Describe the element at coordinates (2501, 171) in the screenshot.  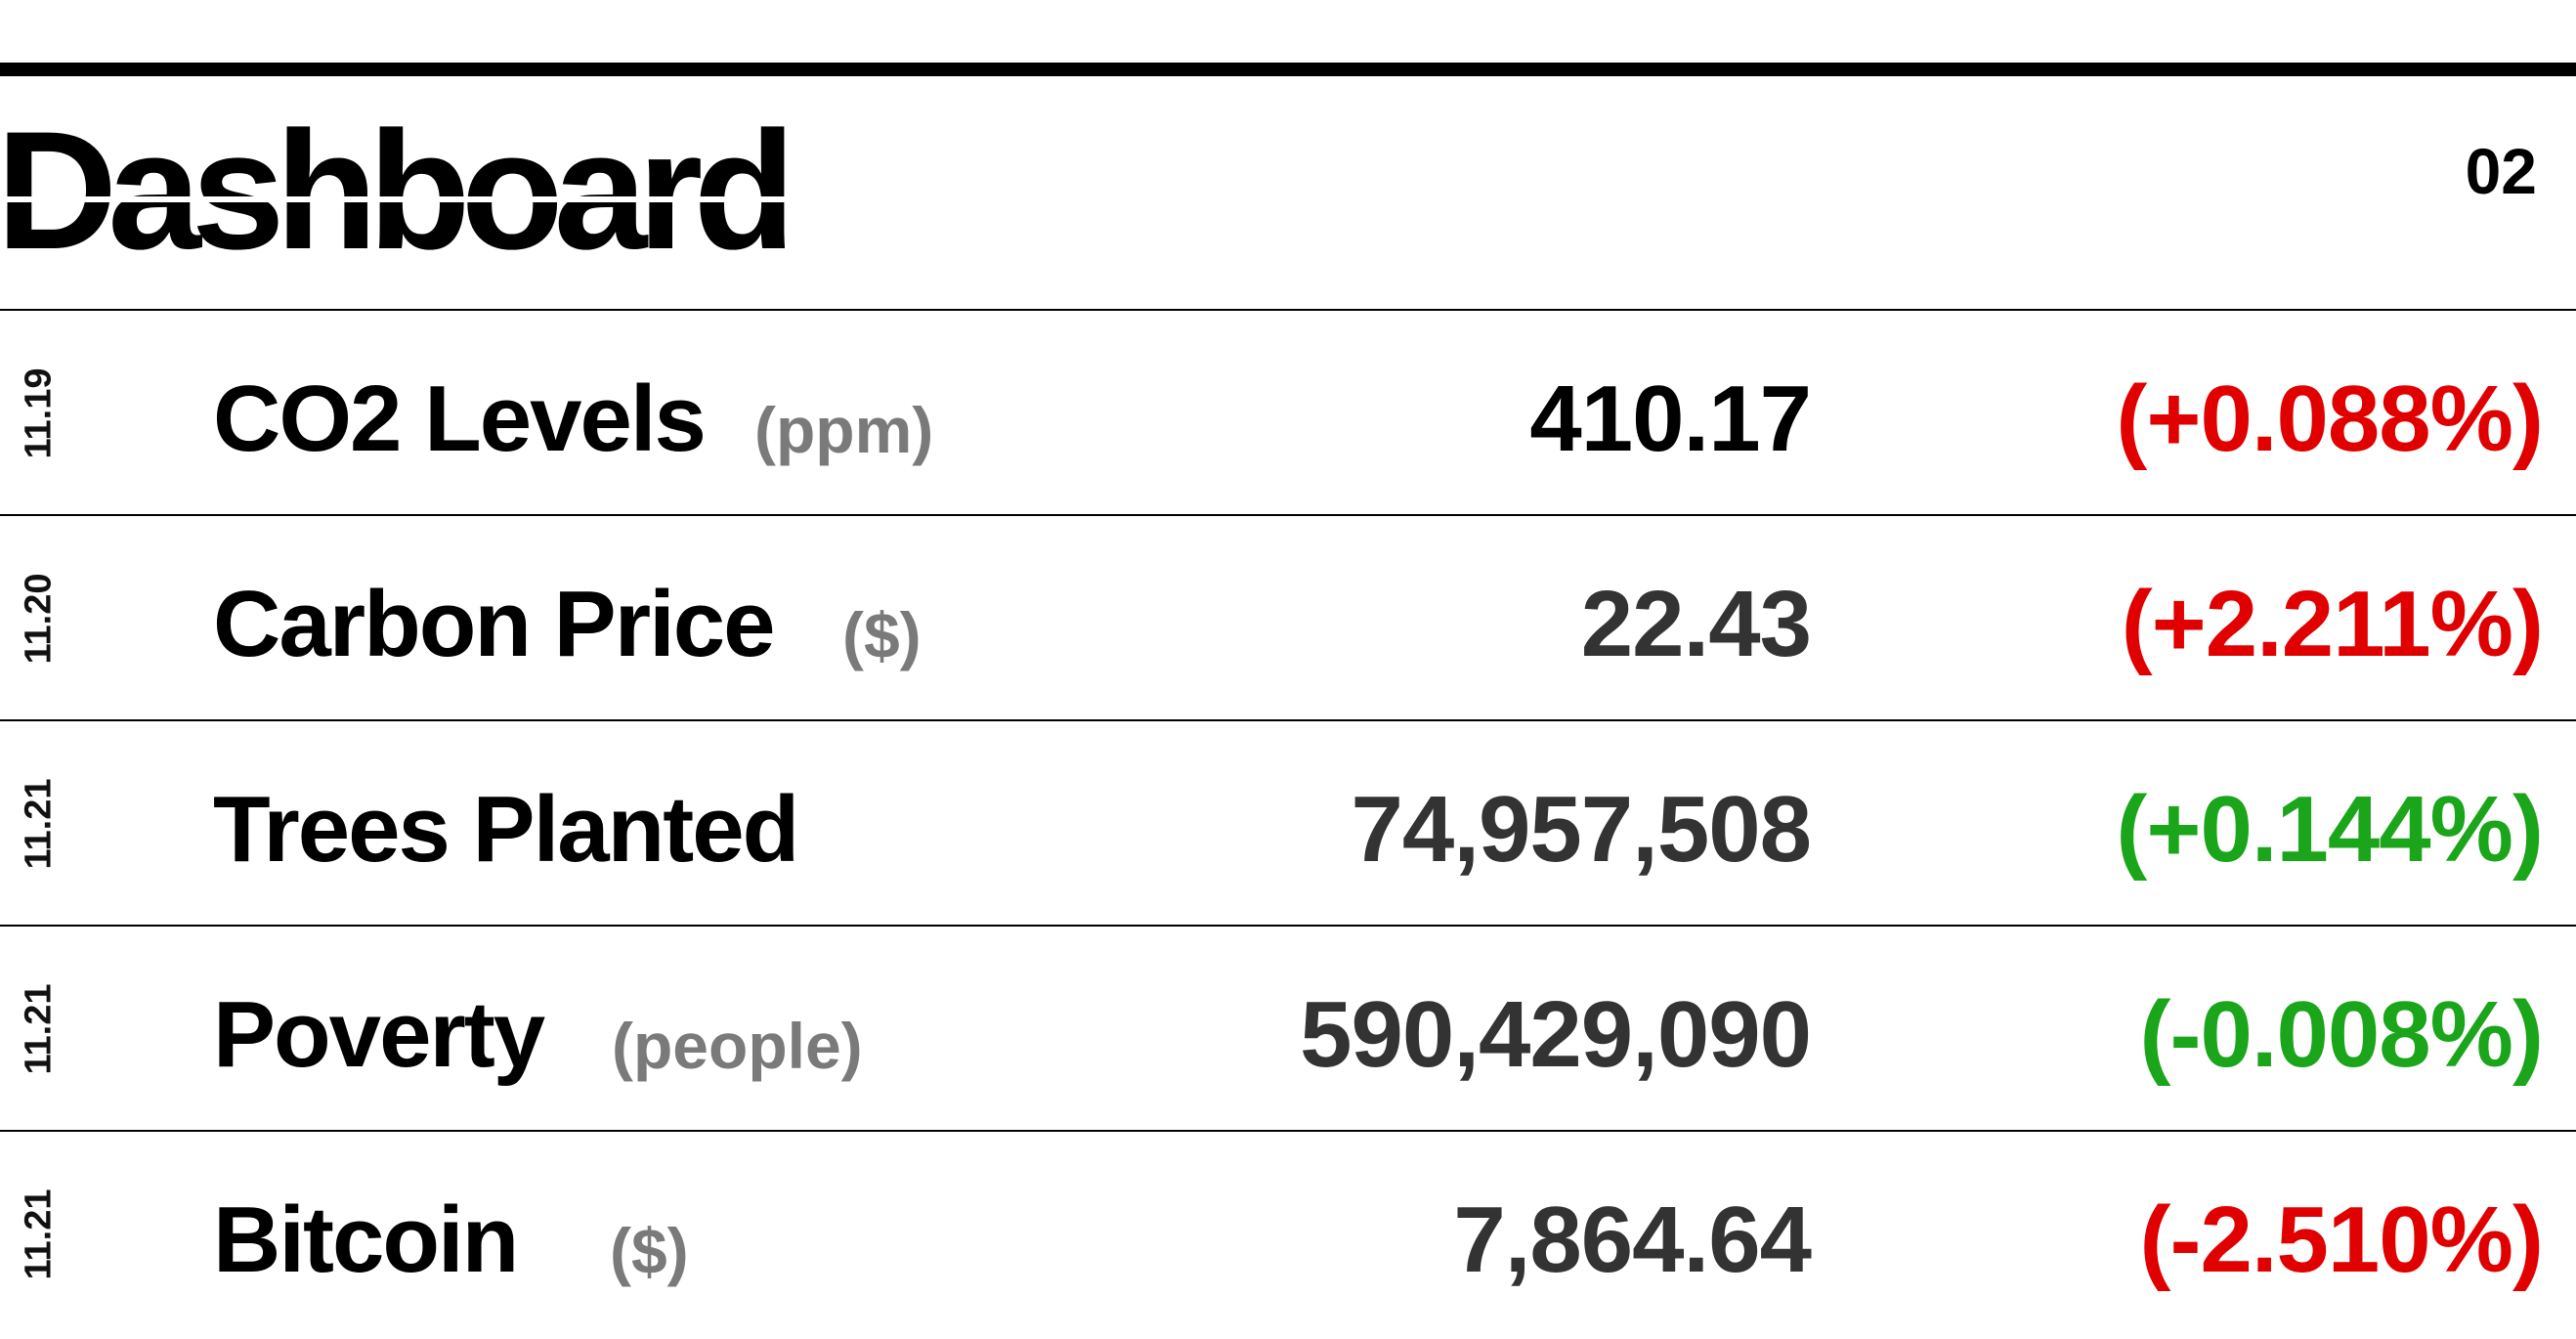
I see `page-number: 02` at that location.